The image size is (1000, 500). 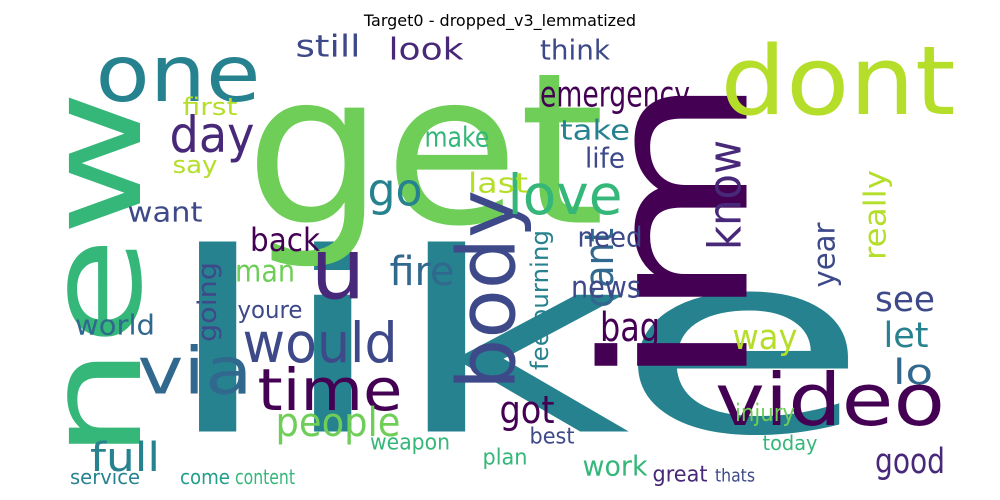 I want to click on word: way, so click(x=765, y=338).